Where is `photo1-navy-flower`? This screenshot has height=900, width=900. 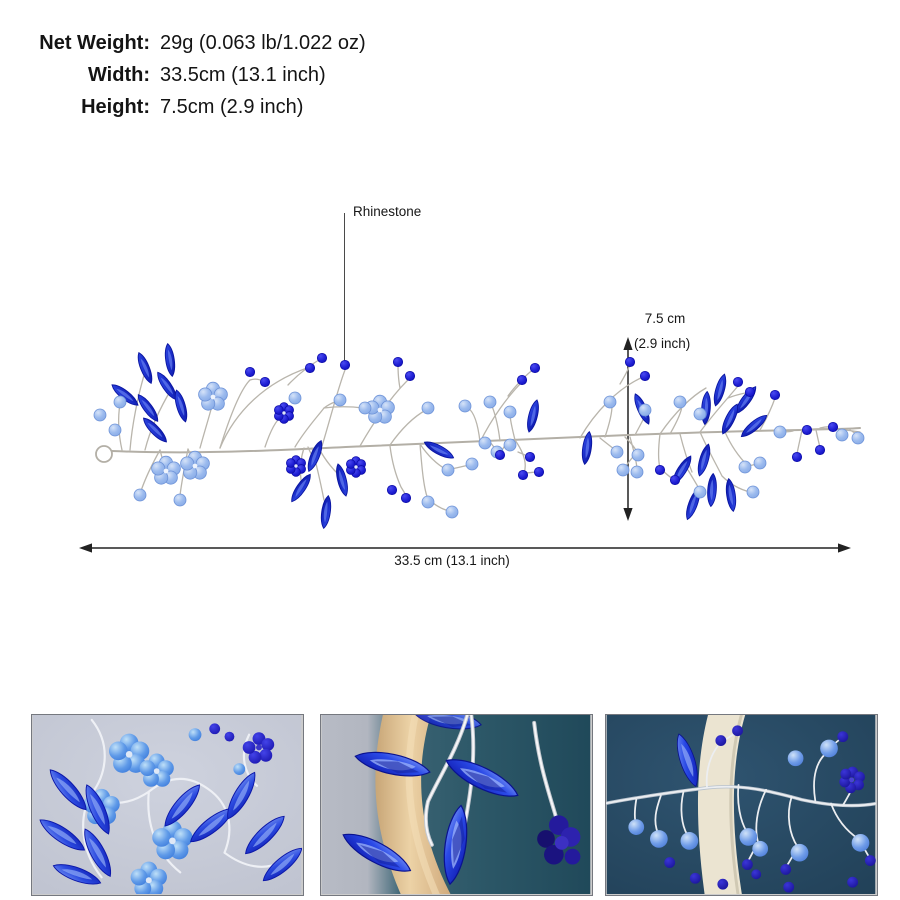 photo1-navy-flower is located at coordinates (258, 748).